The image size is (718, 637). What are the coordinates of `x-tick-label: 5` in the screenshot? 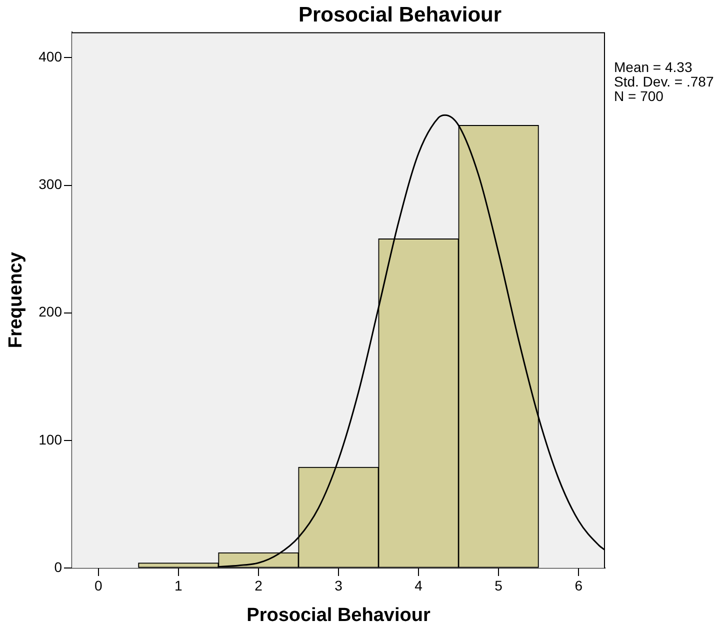 It's located at (498, 585).